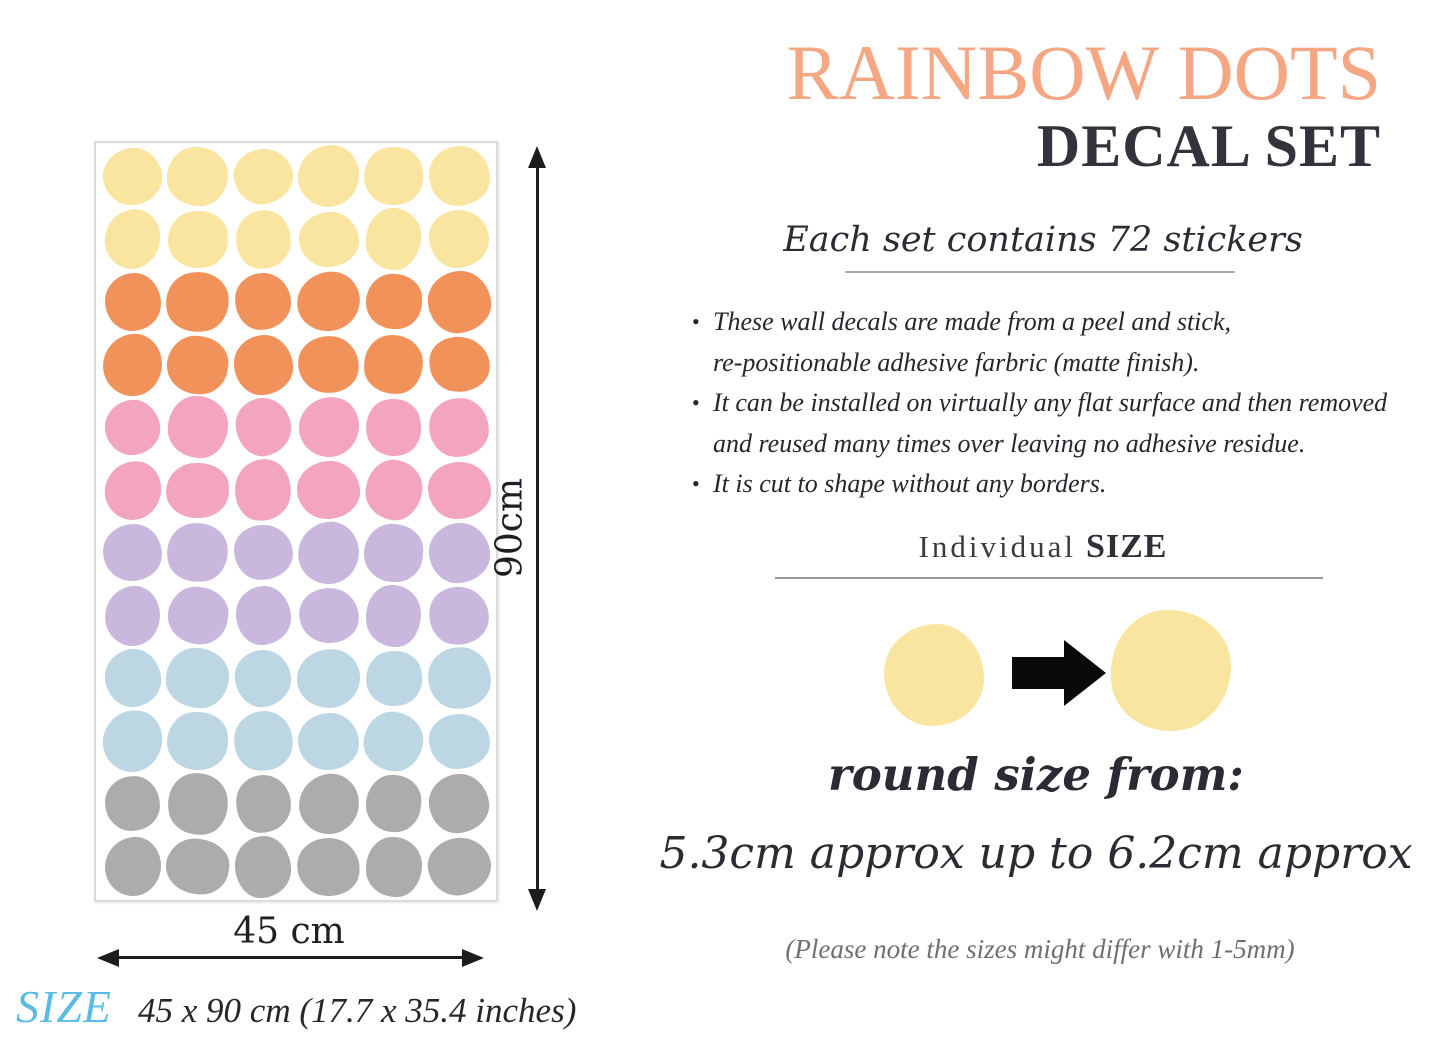  What do you see at coordinates (510, 528) in the screenshot?
I see `height-label: 90cm` at bounding box center [510, 528].